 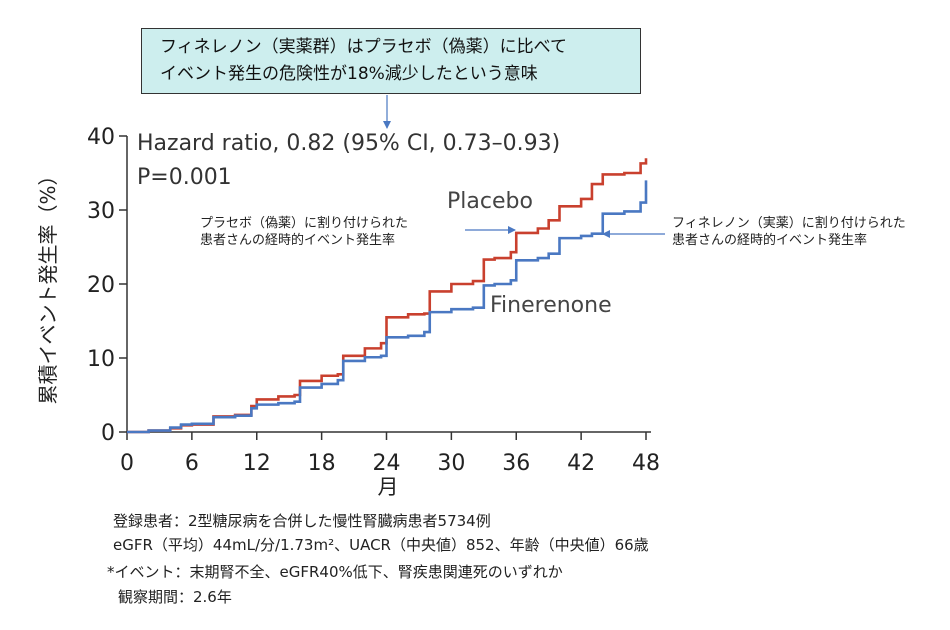 What do you see at coordinates (335, 572) in the screenshot?
I see `footnote-event-definition: *イベント：末期腎不全、eGFR40%低下、腎疾患関連死のいずれか` at bounding box center [335, 572].